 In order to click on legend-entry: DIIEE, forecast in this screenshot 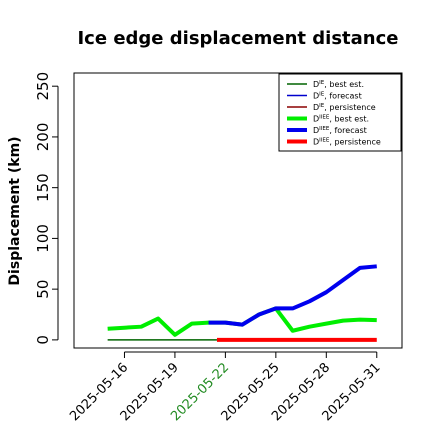, I will do `click(340, 130)`.